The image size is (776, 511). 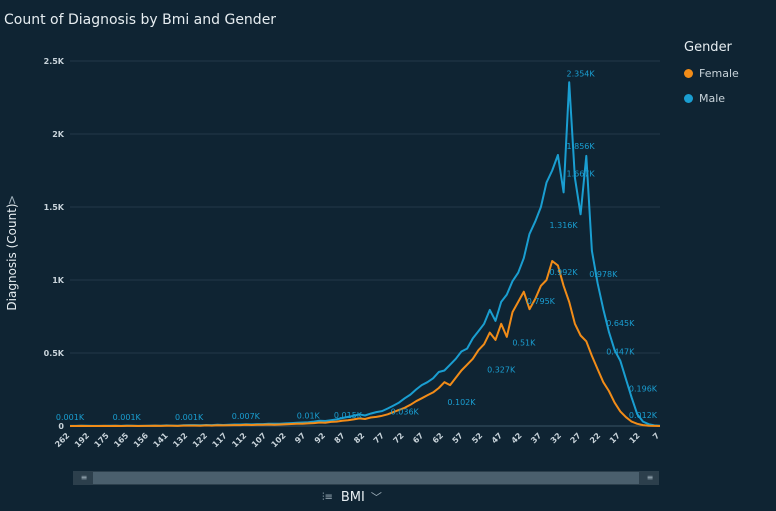 I want to click on y-tick-label: 0.5K, so click(x=54, y=353).